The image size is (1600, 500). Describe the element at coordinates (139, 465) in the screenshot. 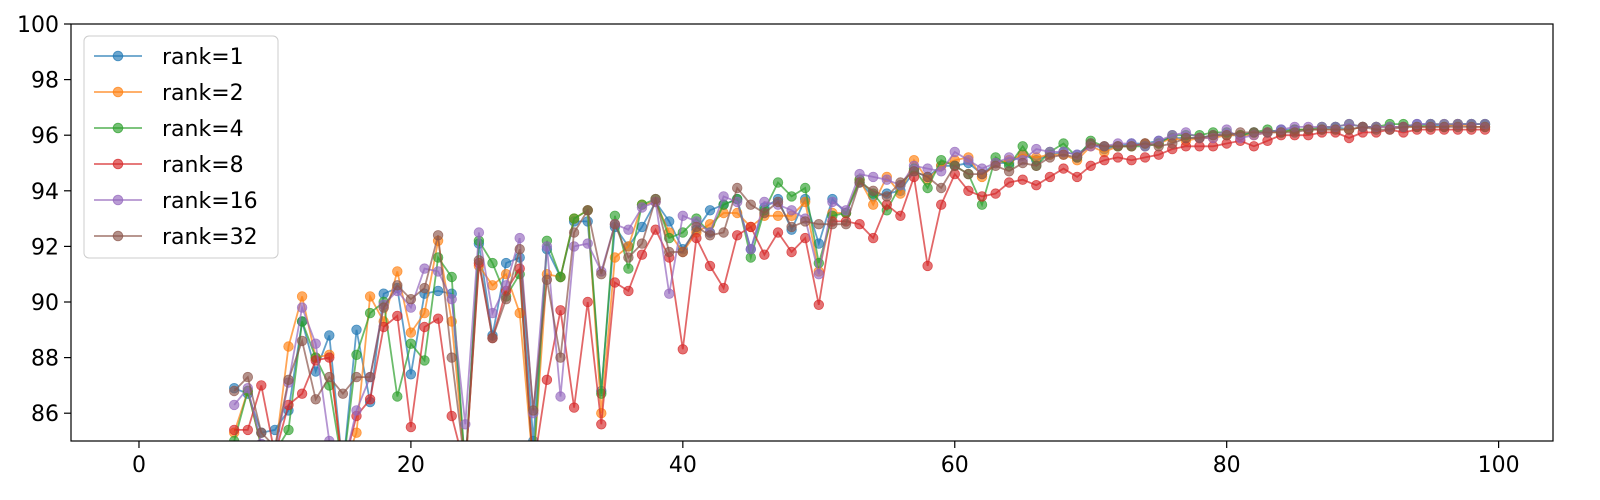

I see `x-tick-label: 0` at that location.